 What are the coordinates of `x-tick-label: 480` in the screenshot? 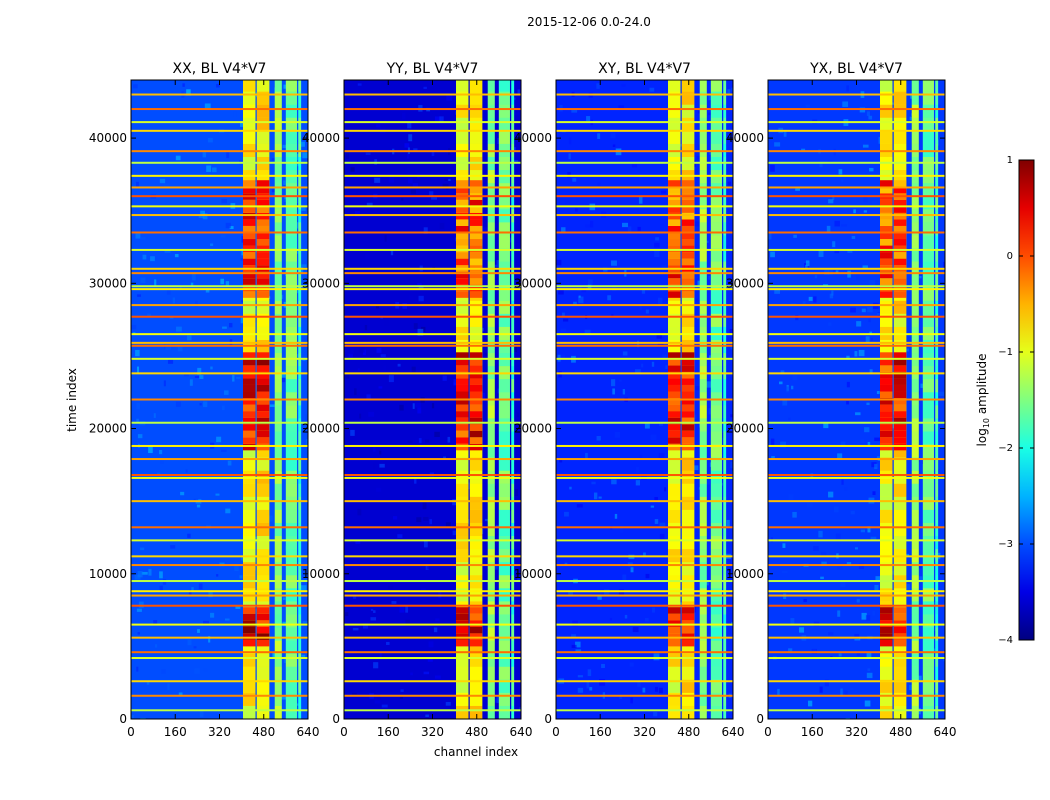 It's located at (263, 732).